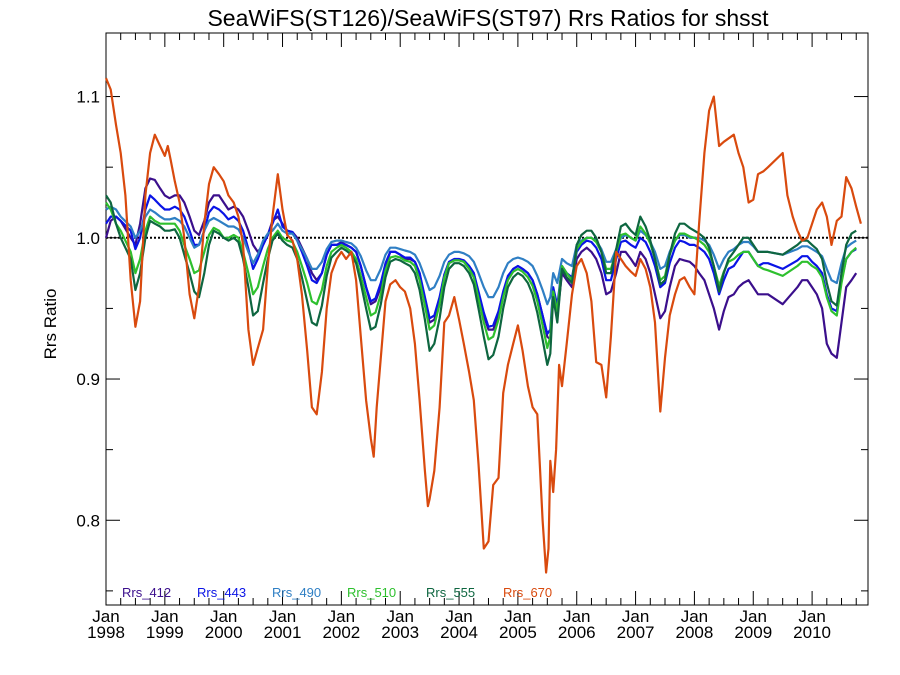 This screenshot has height=675, width=900. What do you see at coordinates (577, 624) in the screenshot?
I see `x-tick-label: Jan 2006` at bounding box center [577, 624].